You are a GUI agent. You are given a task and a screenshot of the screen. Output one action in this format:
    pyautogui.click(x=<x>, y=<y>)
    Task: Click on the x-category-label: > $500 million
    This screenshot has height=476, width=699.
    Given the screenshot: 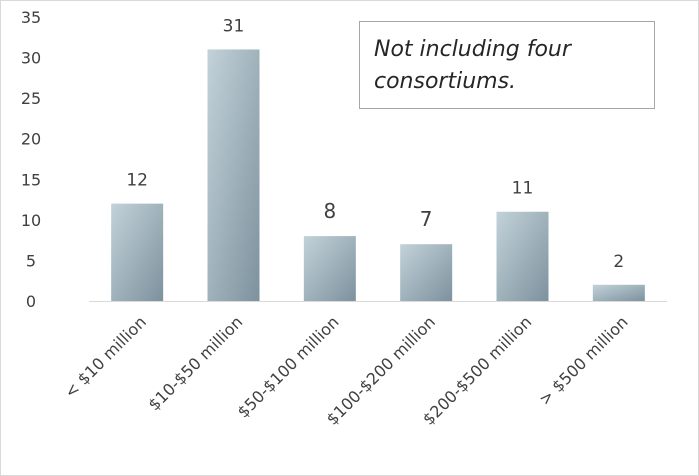 What is the action you would take?
    pyautogui.click(x=583, y=360)
    